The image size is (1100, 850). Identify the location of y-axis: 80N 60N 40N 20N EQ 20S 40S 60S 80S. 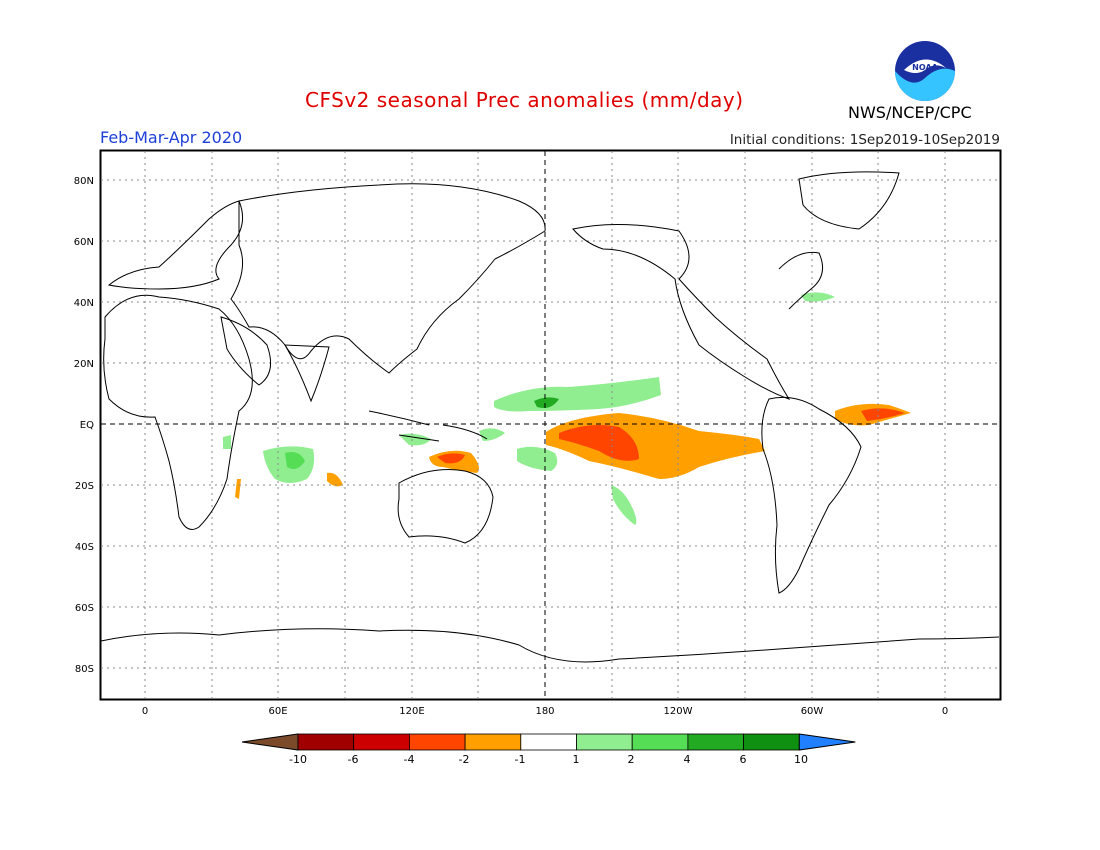
(84, 425).